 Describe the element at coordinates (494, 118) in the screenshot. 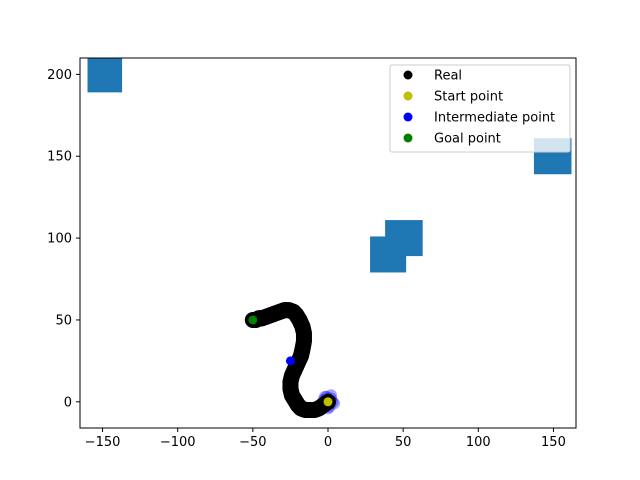

I see `legend-item-intermediate-point-label: Intermediate point` at that location.